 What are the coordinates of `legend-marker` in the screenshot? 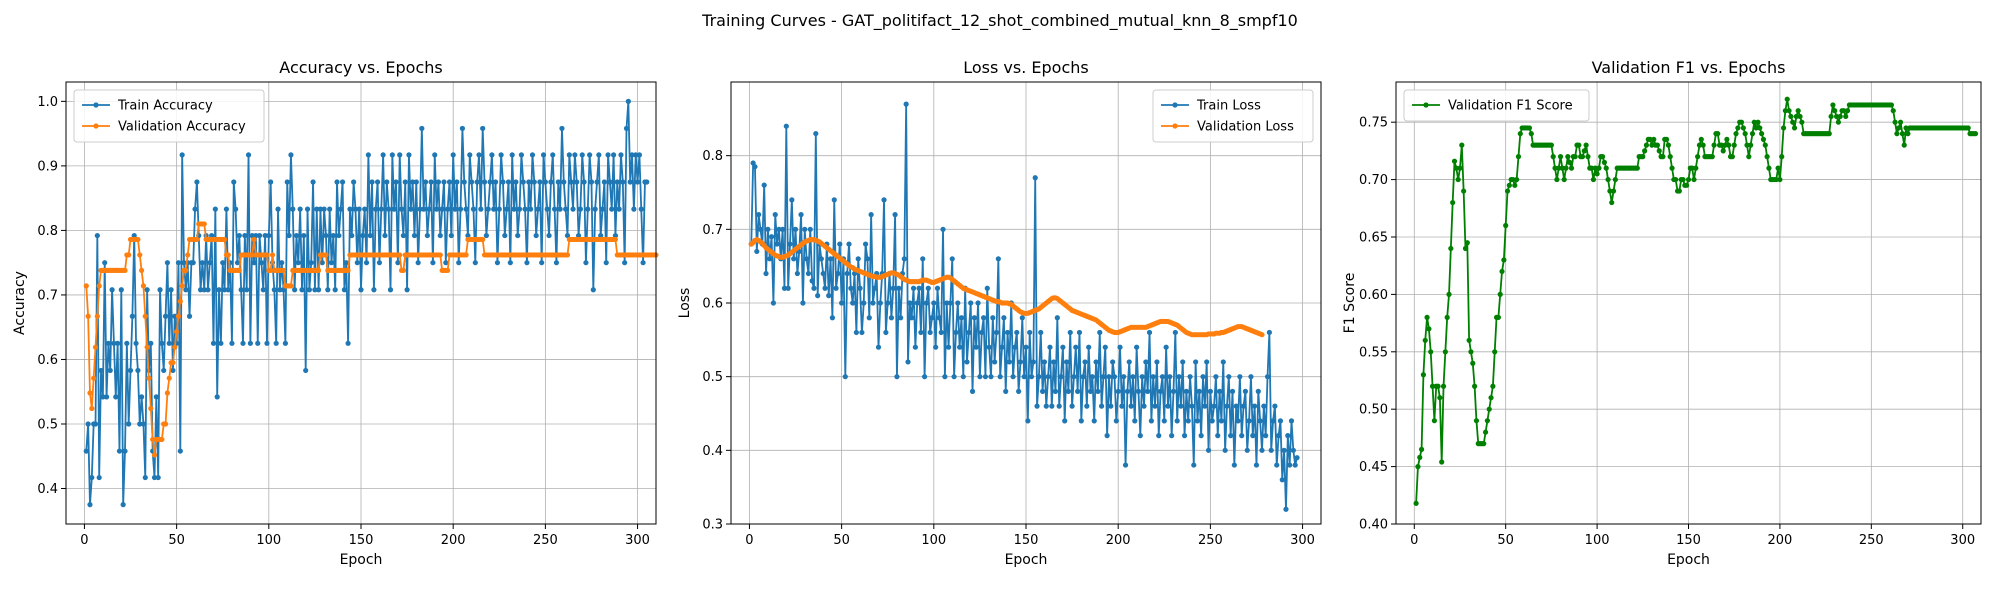 It's located at (1175, 105).